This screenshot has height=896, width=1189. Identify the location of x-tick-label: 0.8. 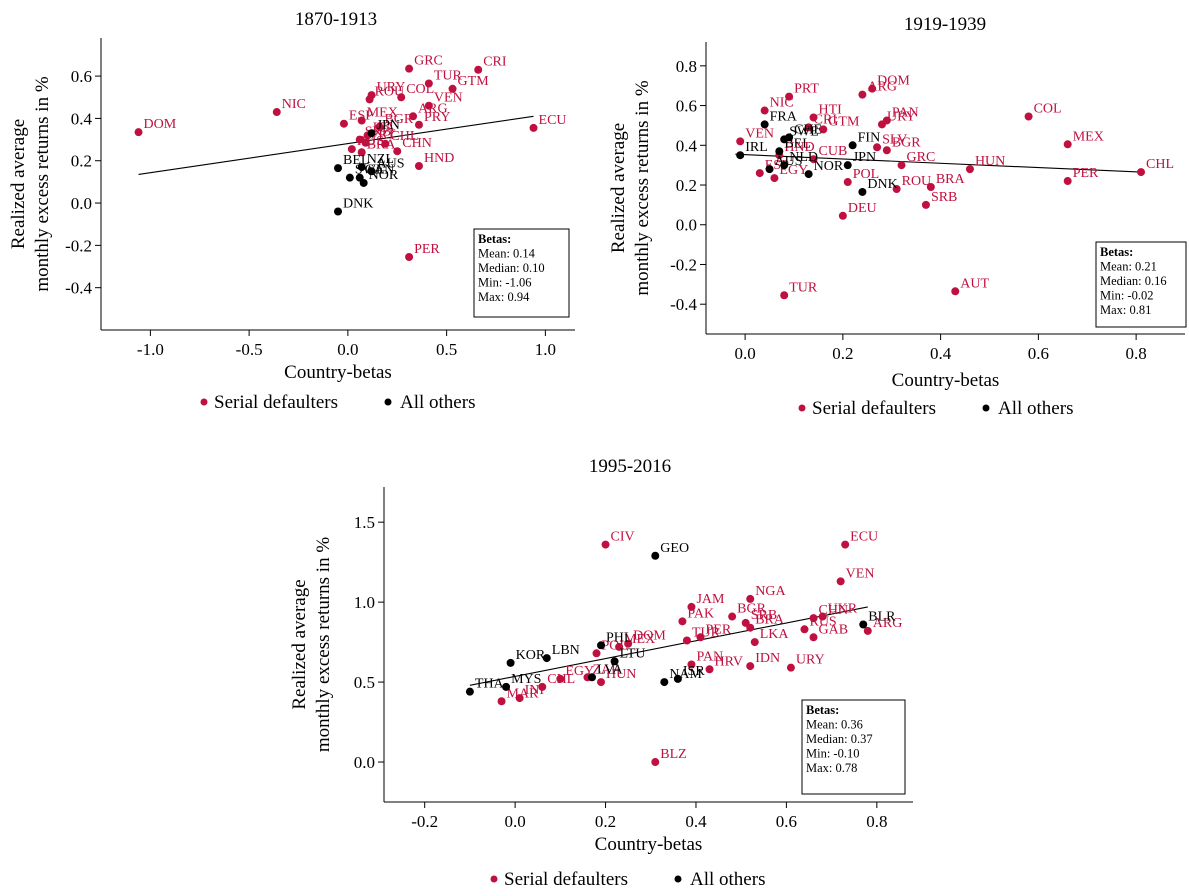
(876, 821).